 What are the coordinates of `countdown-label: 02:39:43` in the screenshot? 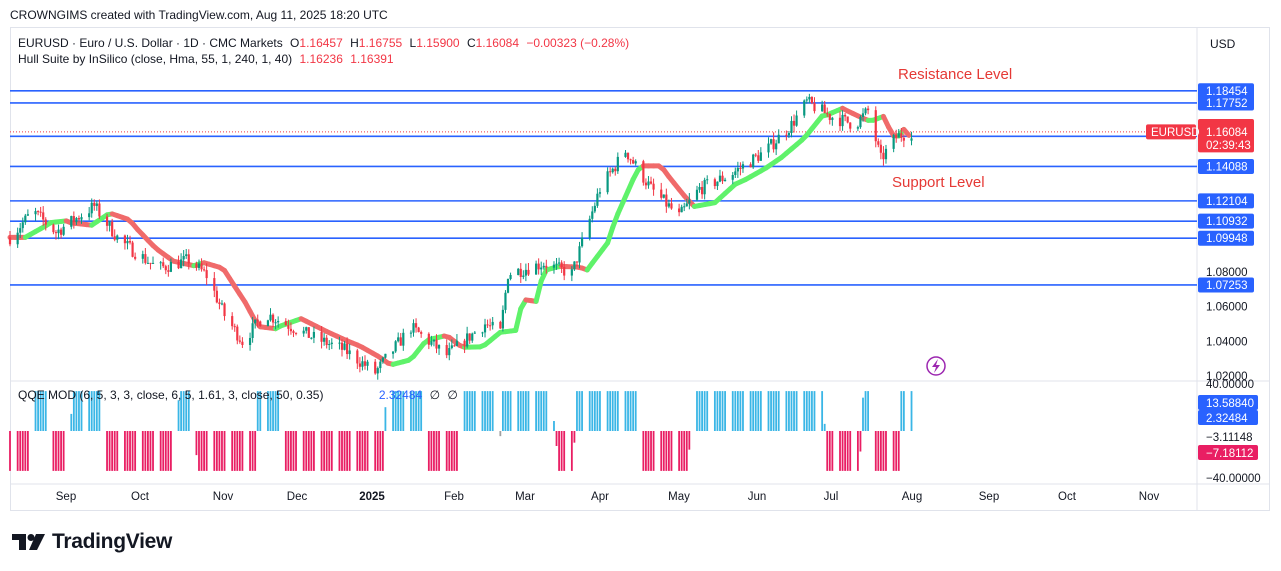 It's located at (1228, 146).